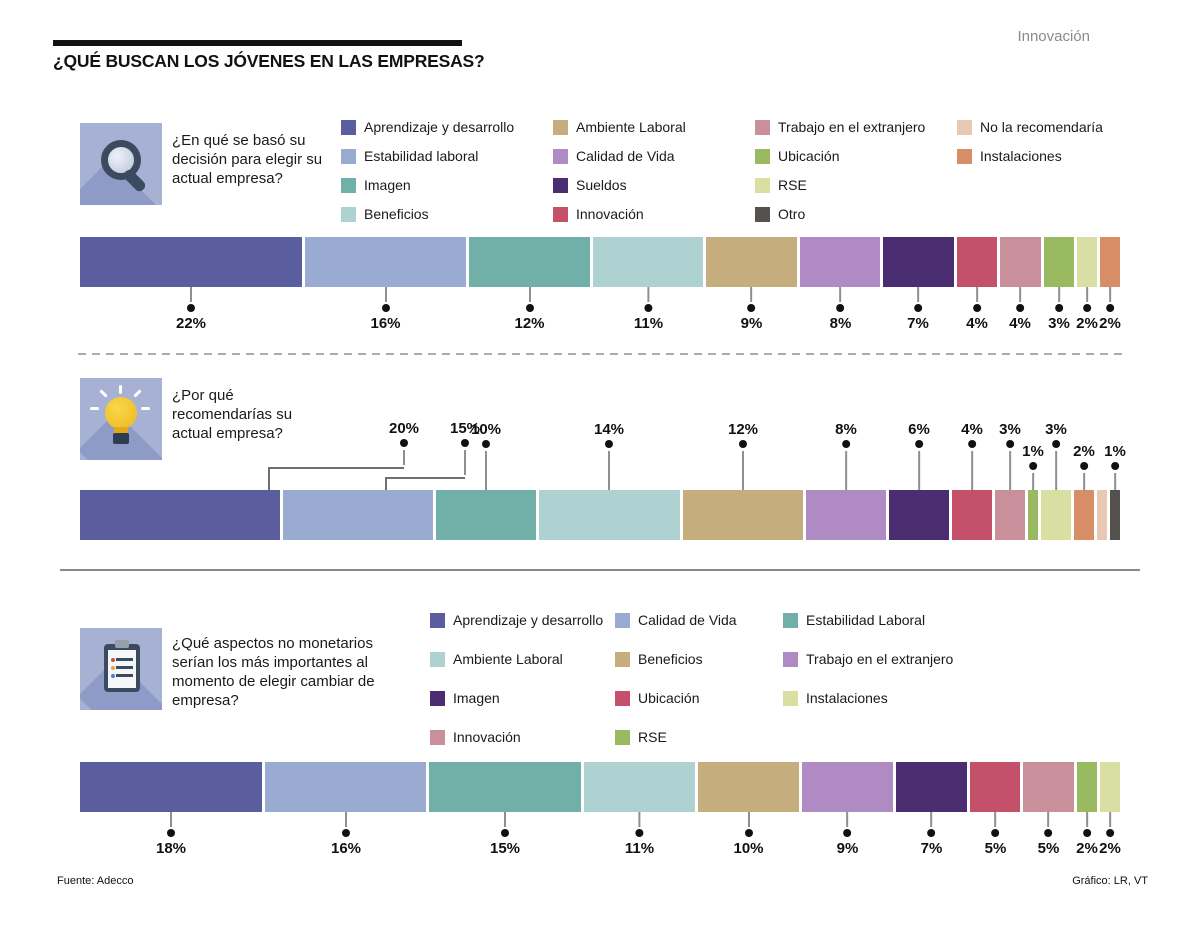  Describe the element at coordinates (1110, 309) in the screenshot. I see `value-label-instalaciones: 2%` at that location.